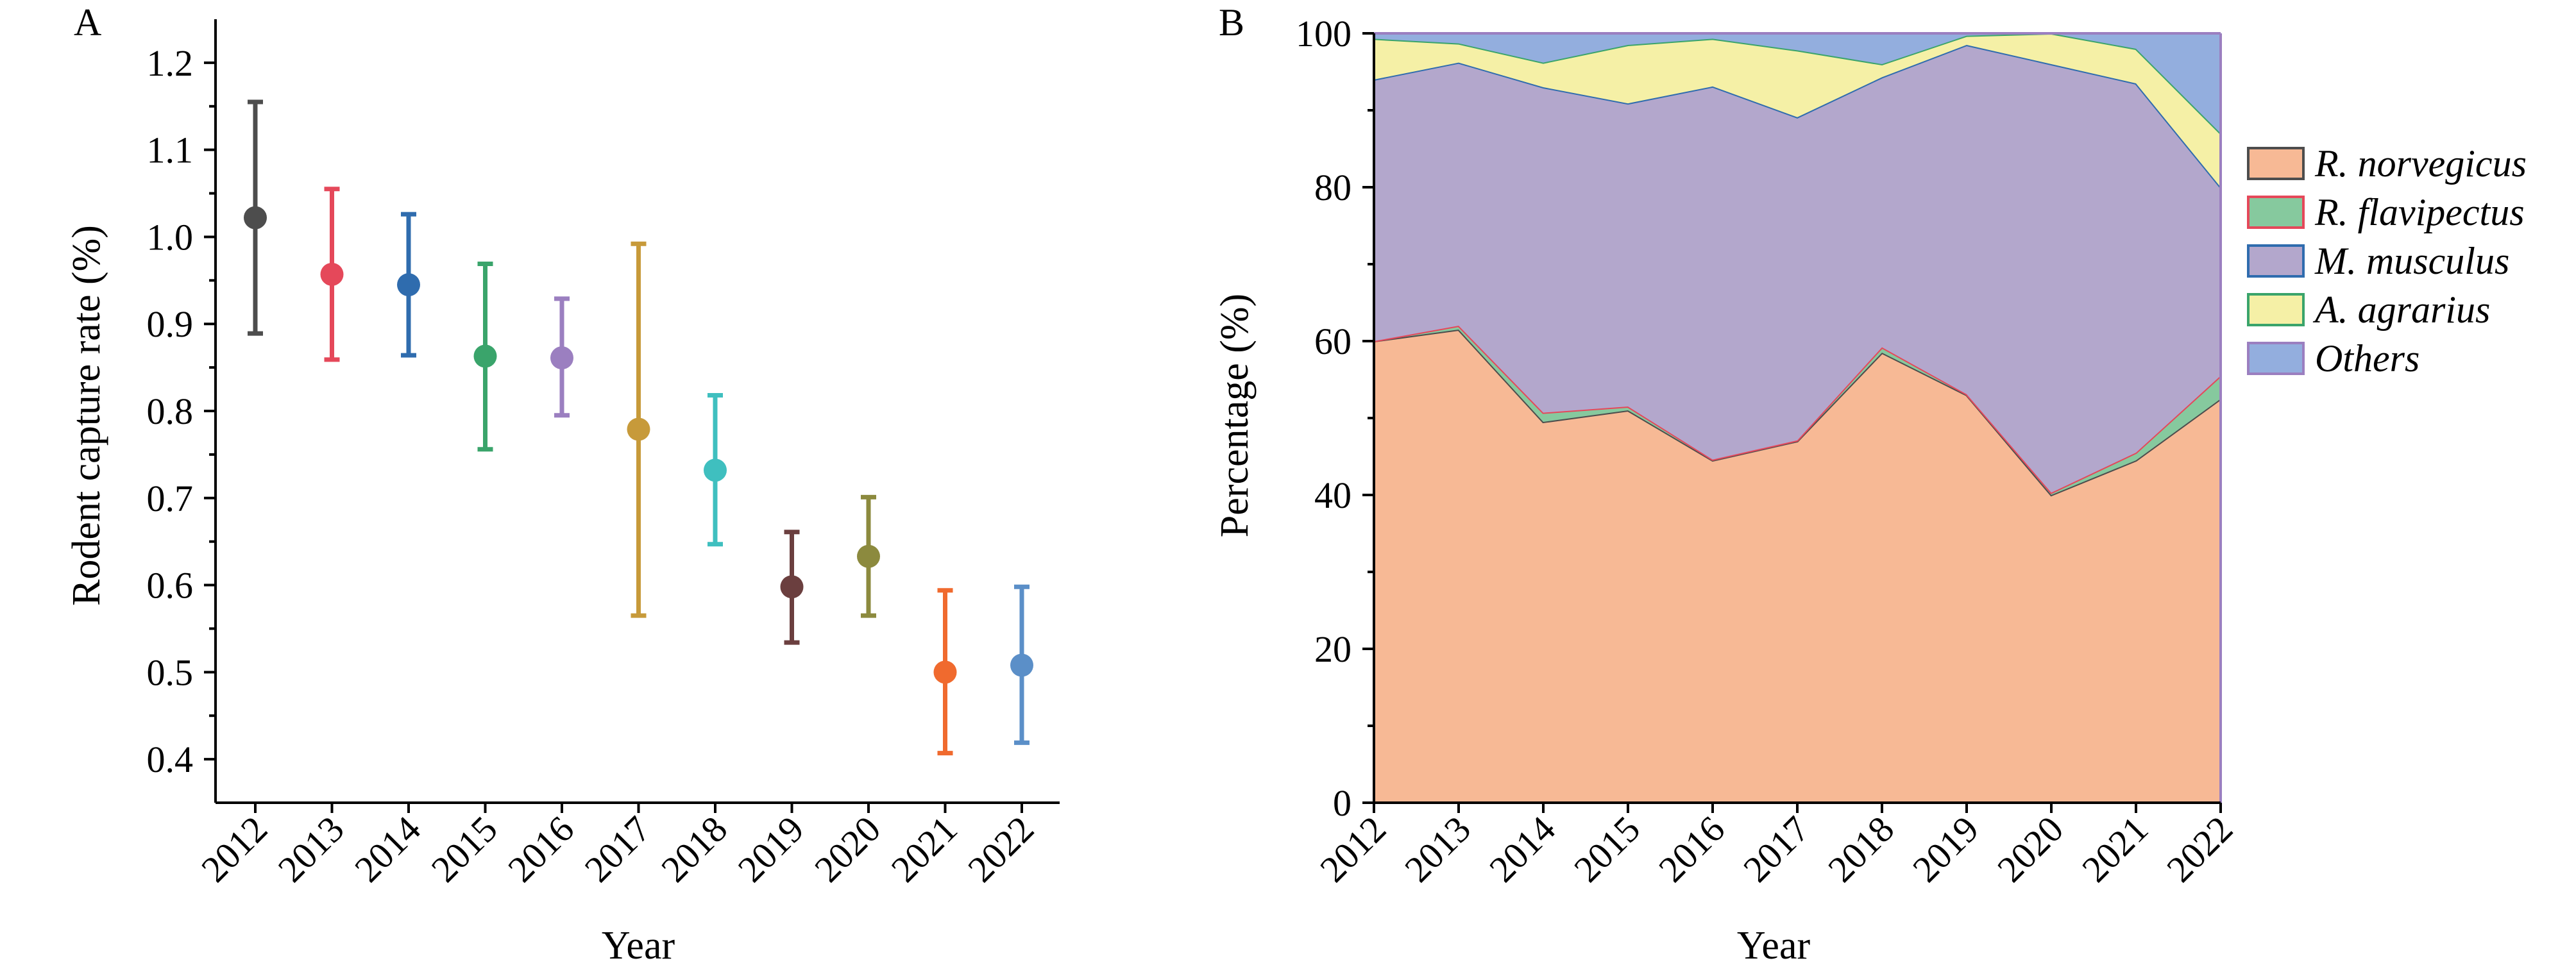  Describe the element at coordinates (2411, 261) in the screenshot. I see `legend-label: M. musculus` at that location.